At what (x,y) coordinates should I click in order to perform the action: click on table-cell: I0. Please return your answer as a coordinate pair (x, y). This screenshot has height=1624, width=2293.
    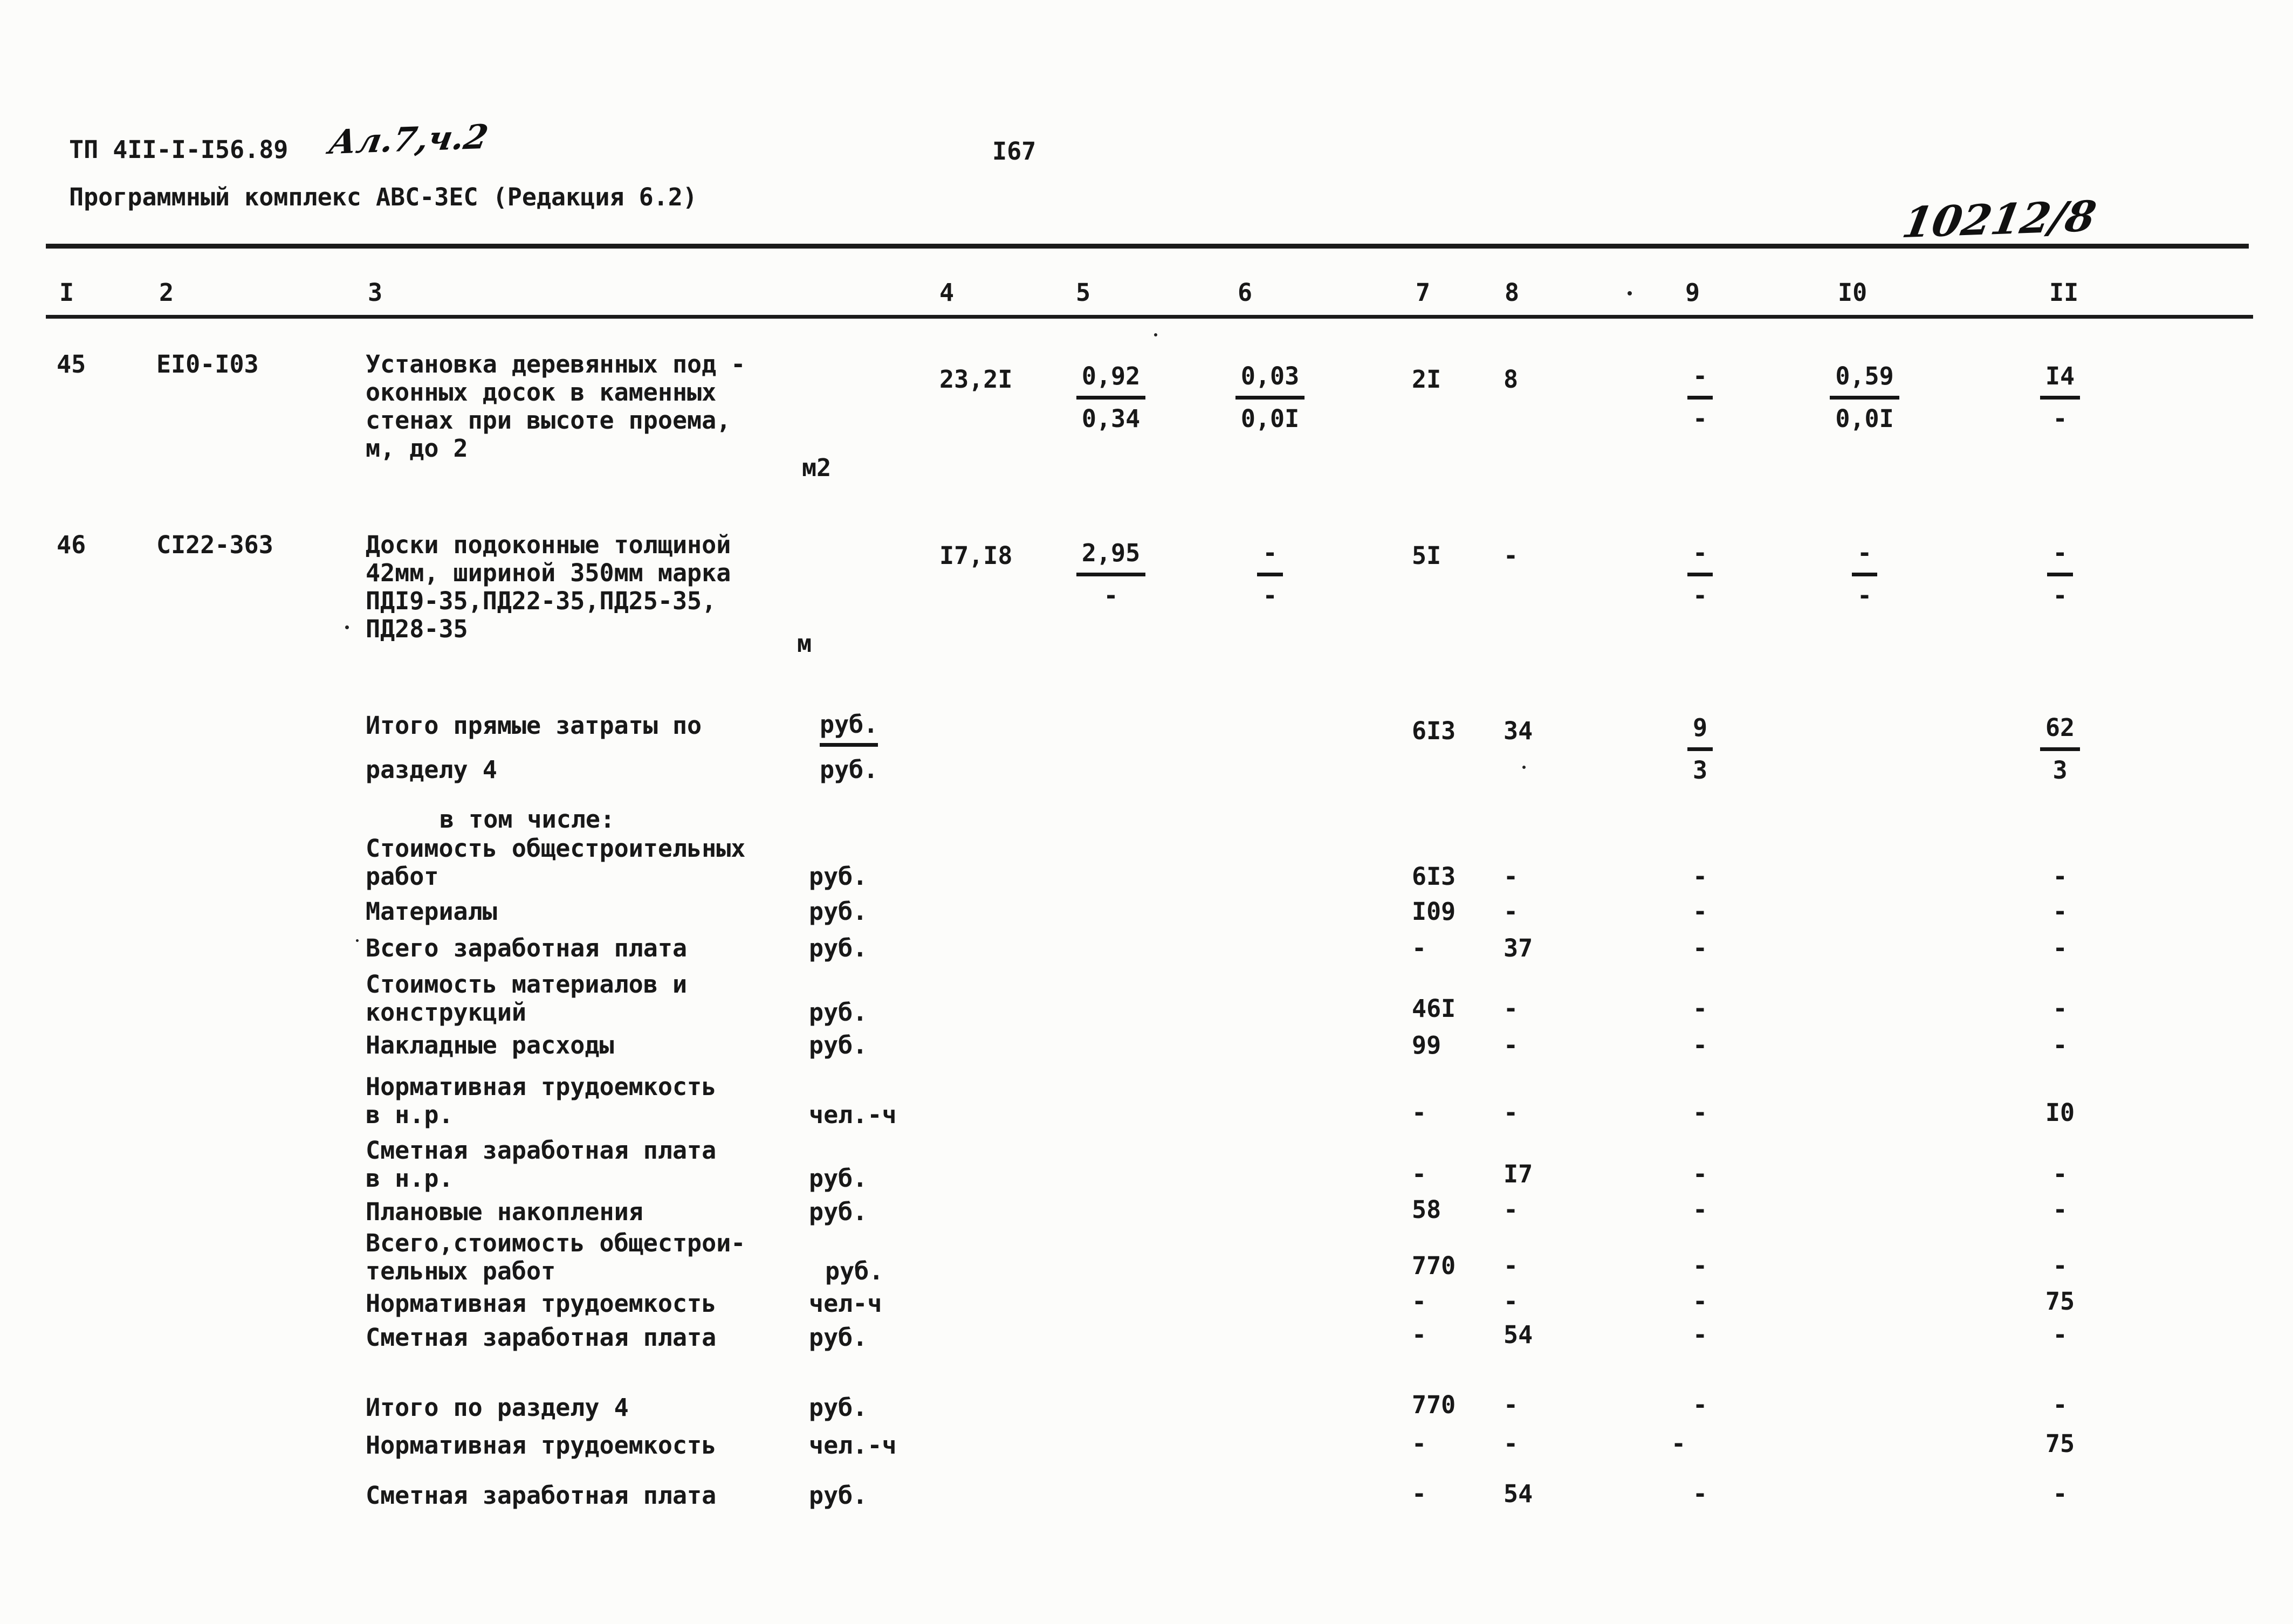
    Looking at the image, I should click on (2060, 1112).